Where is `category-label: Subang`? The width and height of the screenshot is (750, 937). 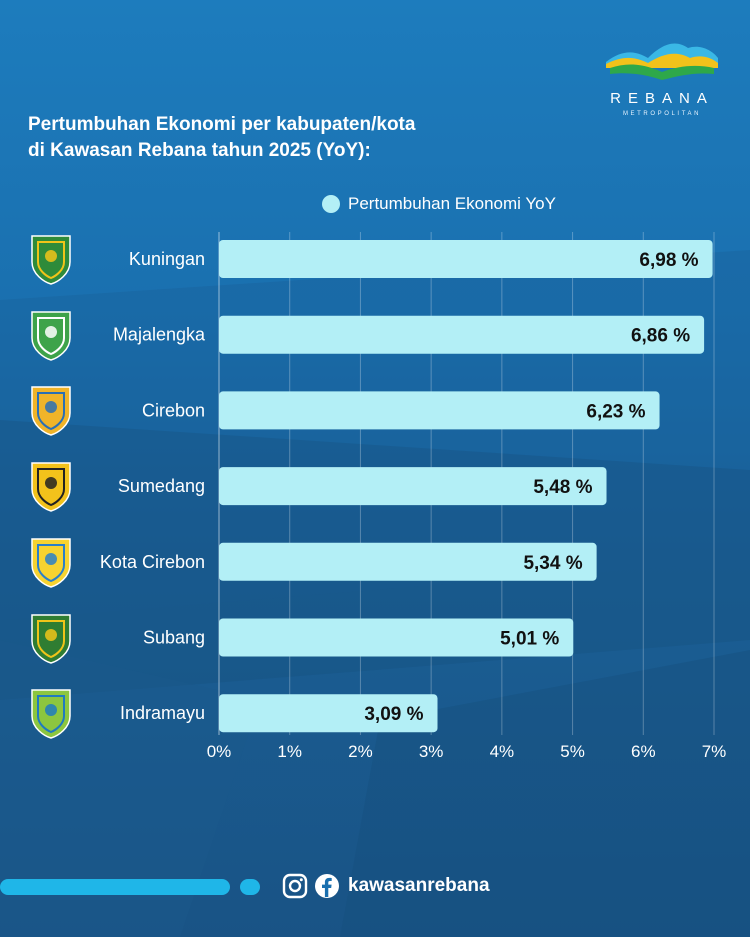 category-label: Subang is located at coordinates (174, 638).